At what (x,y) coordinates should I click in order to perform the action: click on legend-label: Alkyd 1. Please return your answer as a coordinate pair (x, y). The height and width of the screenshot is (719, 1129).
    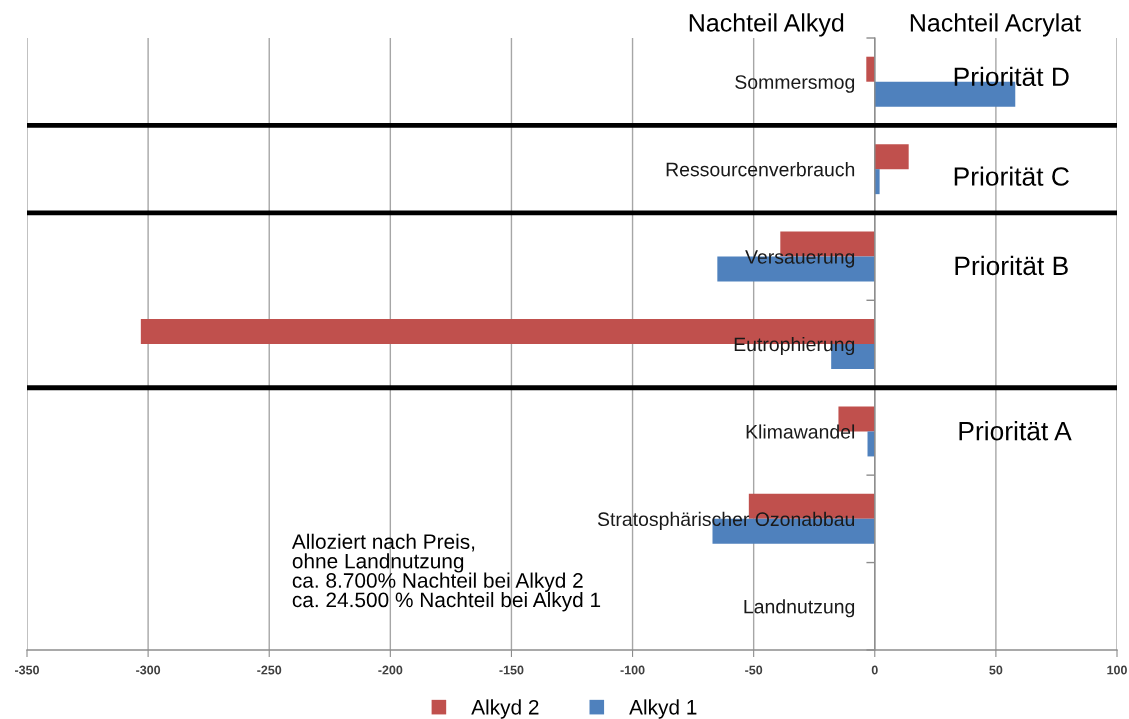
    Looking at the image, I should click on (663, 709).